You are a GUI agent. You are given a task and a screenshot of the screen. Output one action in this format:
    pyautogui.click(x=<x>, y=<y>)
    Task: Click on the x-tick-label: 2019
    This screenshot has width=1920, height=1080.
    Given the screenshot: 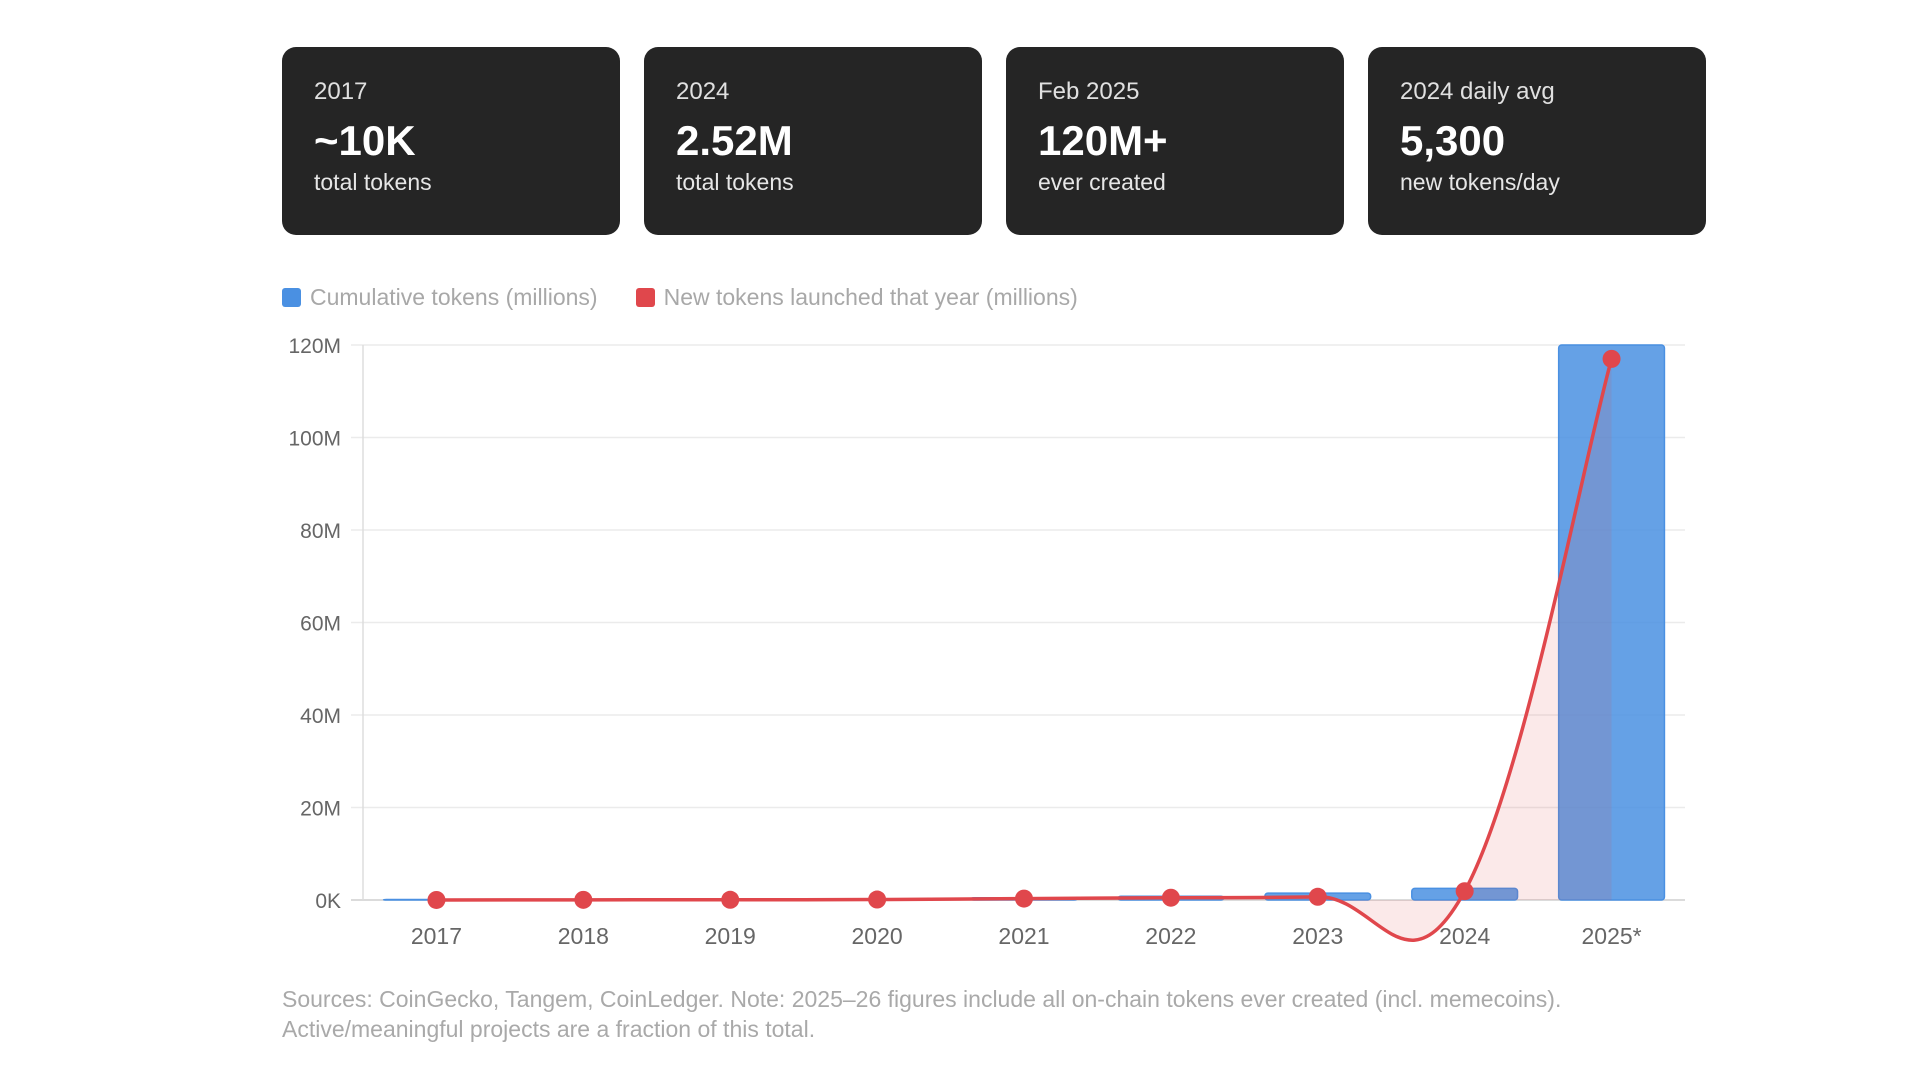 What is the action you would take?
    pyautogui.click(x=730, y=936)
    